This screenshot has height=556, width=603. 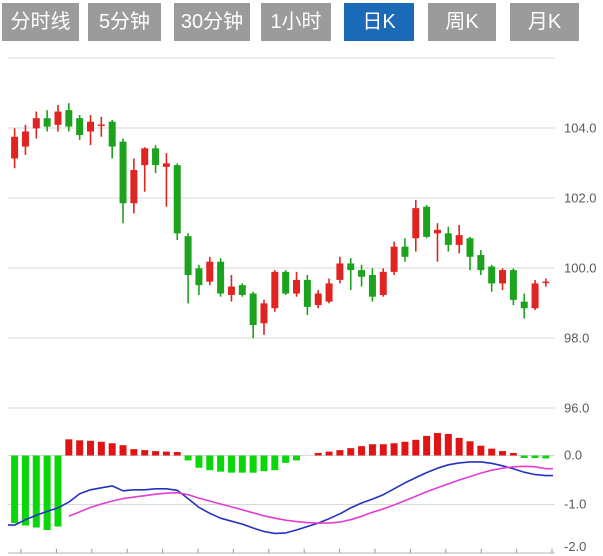 I want to click on svg-text: 98.0, so click(x=576, y=338).